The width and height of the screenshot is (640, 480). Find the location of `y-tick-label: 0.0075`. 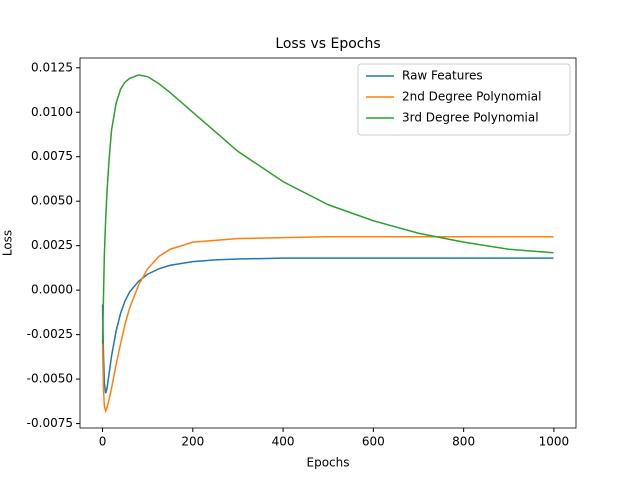

y-tick-label: 0.0075 is located at coordinates (52, 156).